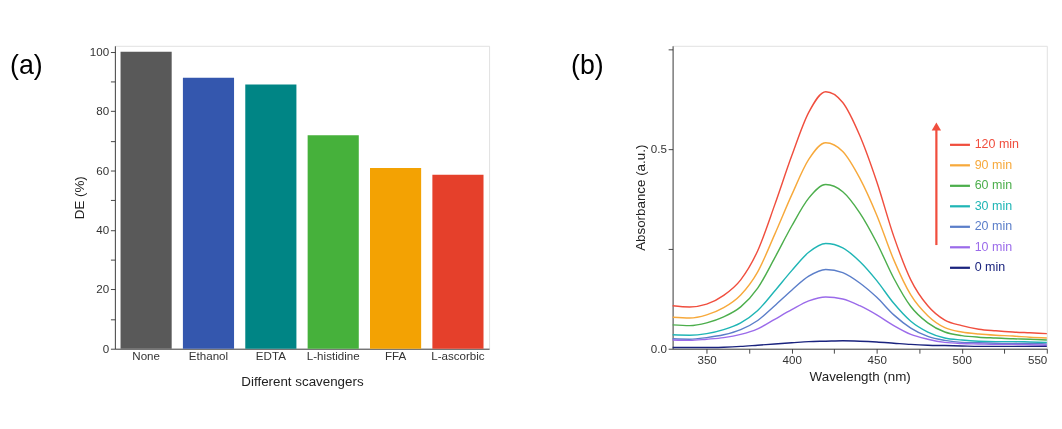 The height and width of the screenshot is (429, 1062). Describe the element at coordinates (302, 381) in the screenshot. I see `x-axis-title: Different scavengers` at that location.